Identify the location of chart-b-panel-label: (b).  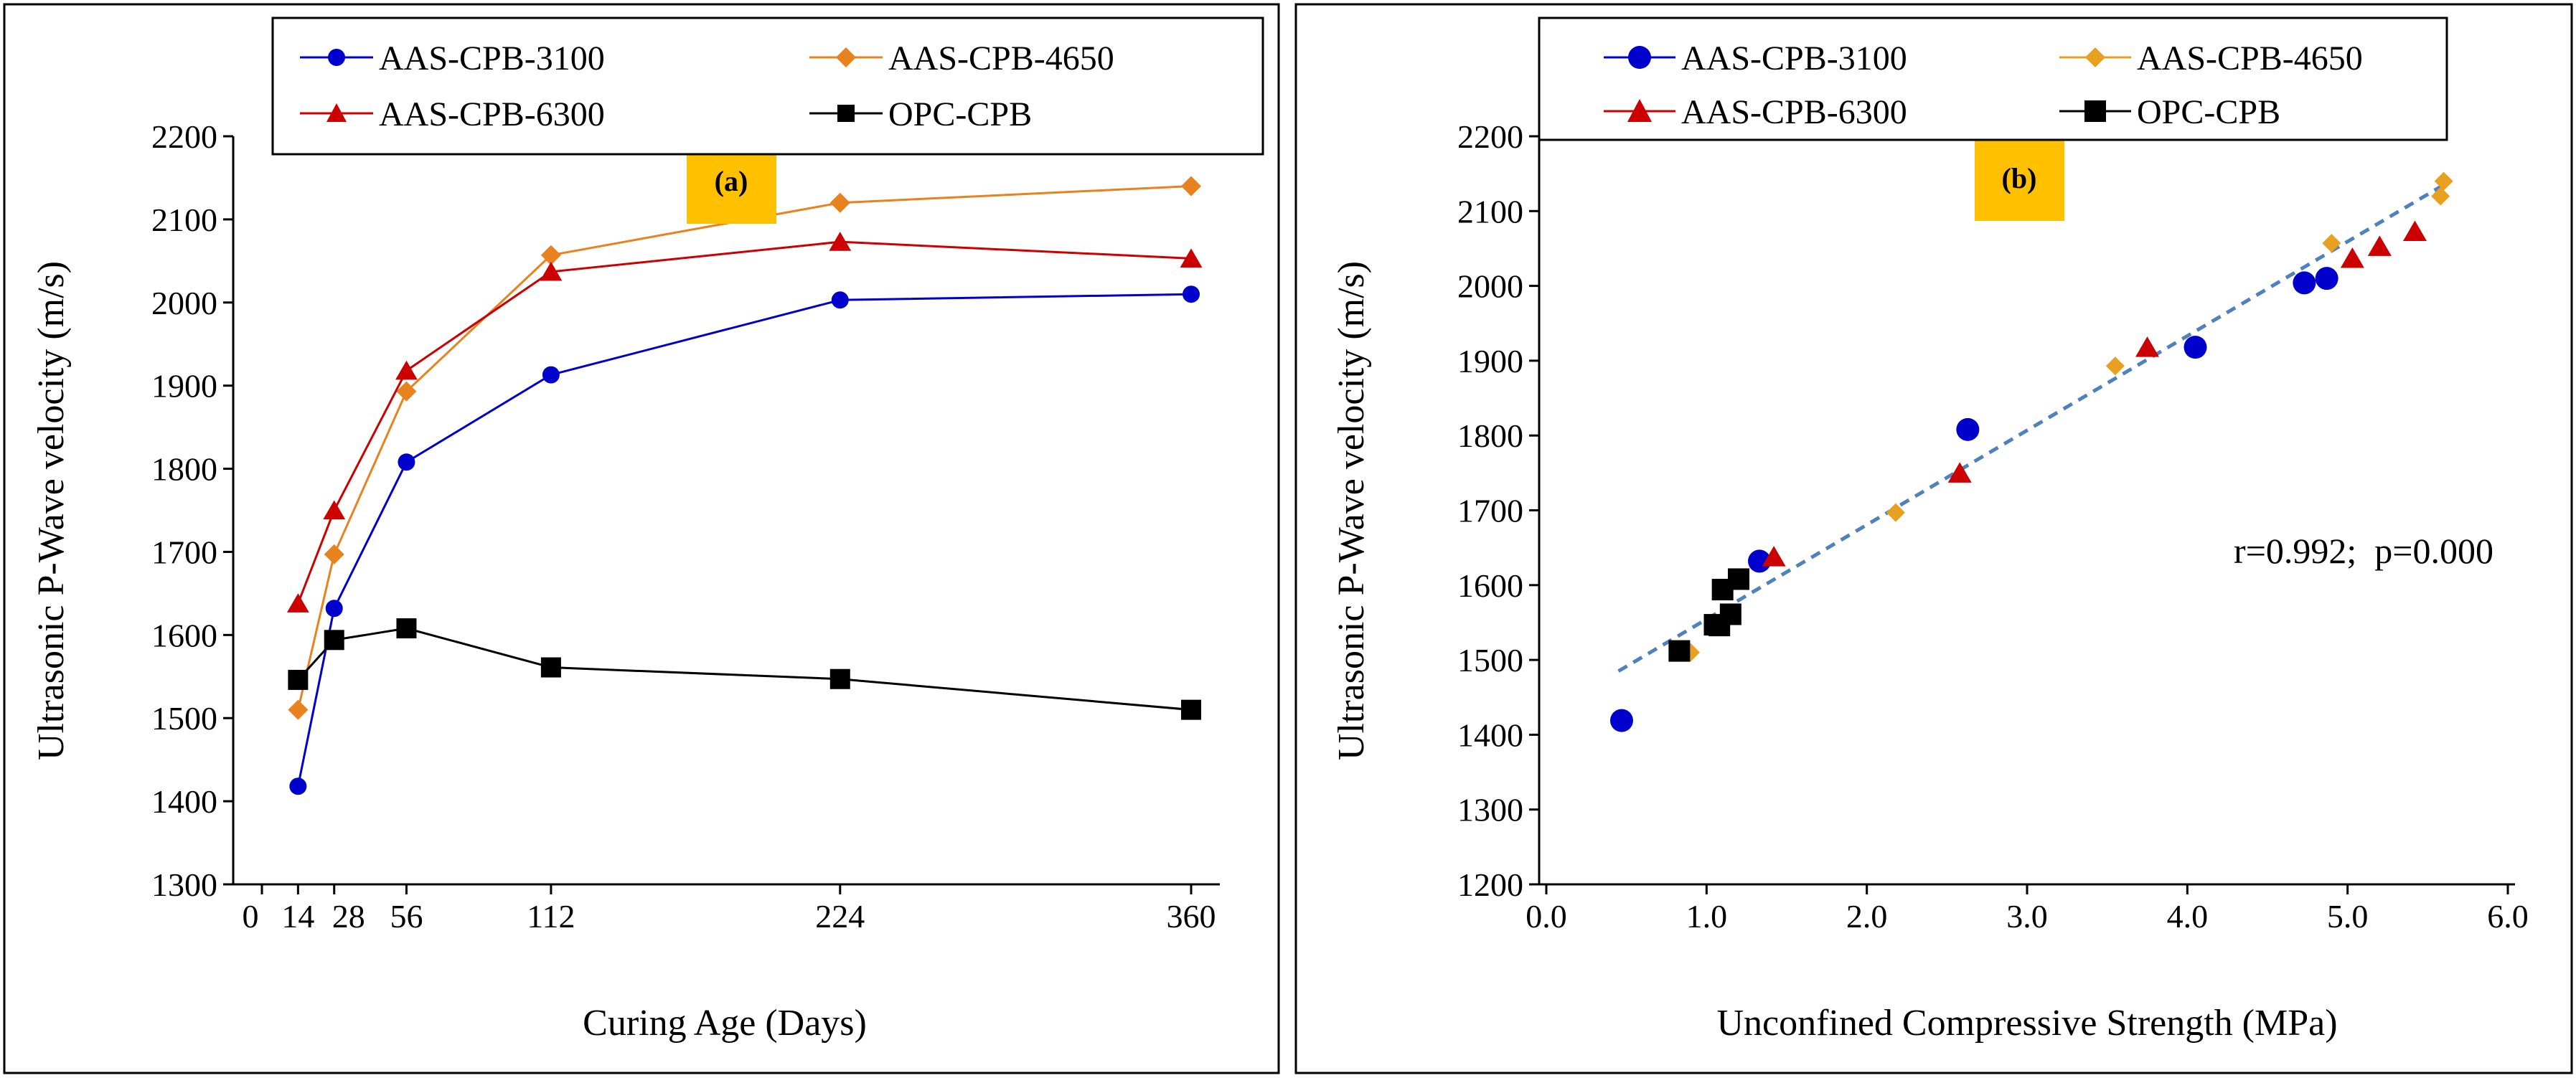
(2019, 178).